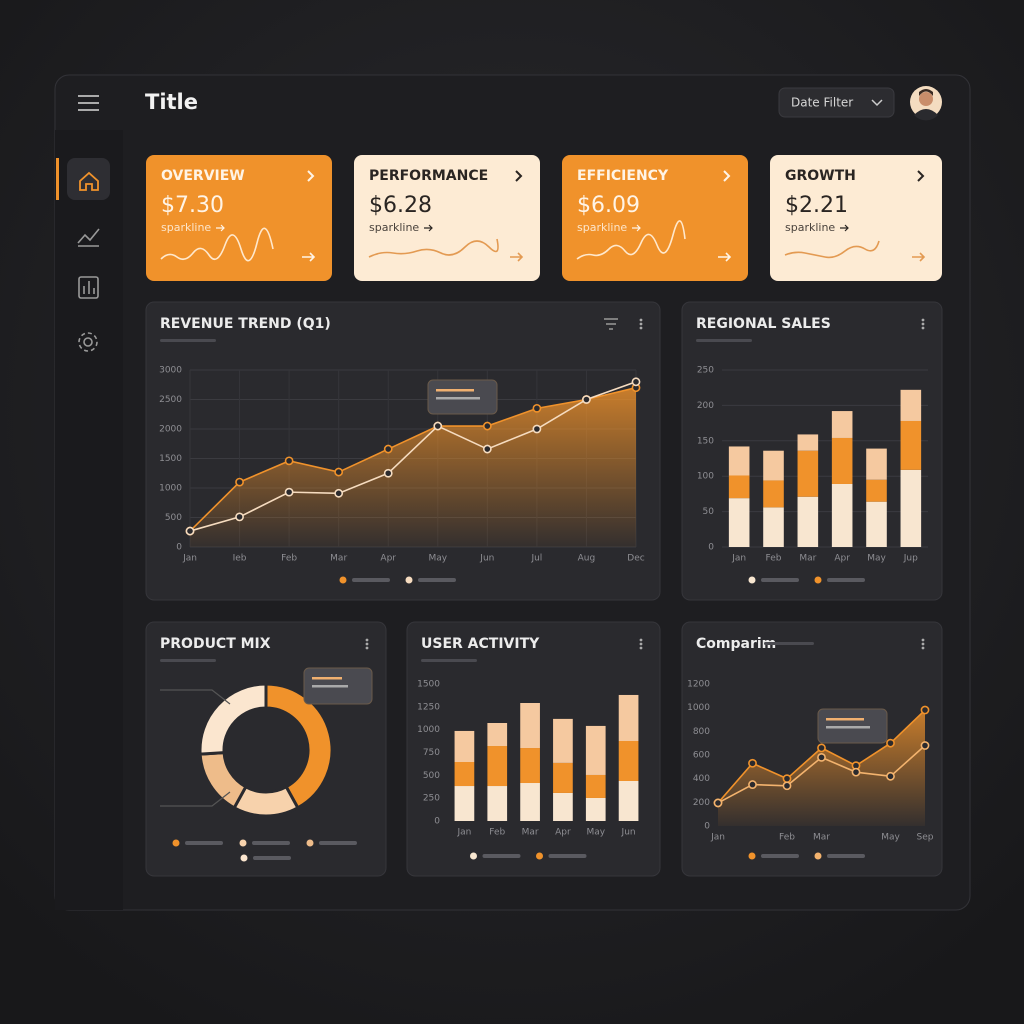 This screenshot has height=1024, width=1024. What do you see at coordinates (88, 342) in the screenshot?
I see `nav-settings` at bounding box center [88, 342].